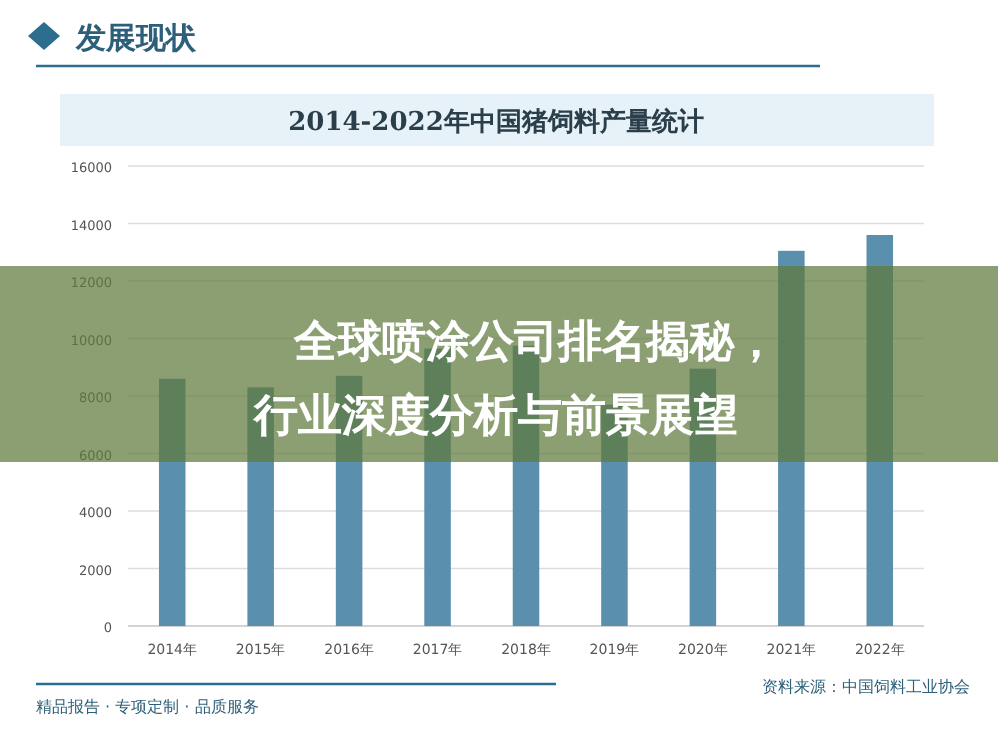 This screenshot has height=730, width=998. What do you see at coordinates (147, 707) in the screenshot?
I see `text: 精品报告 · 专项定制 · 品质服务` at bounding box center [147, 707].